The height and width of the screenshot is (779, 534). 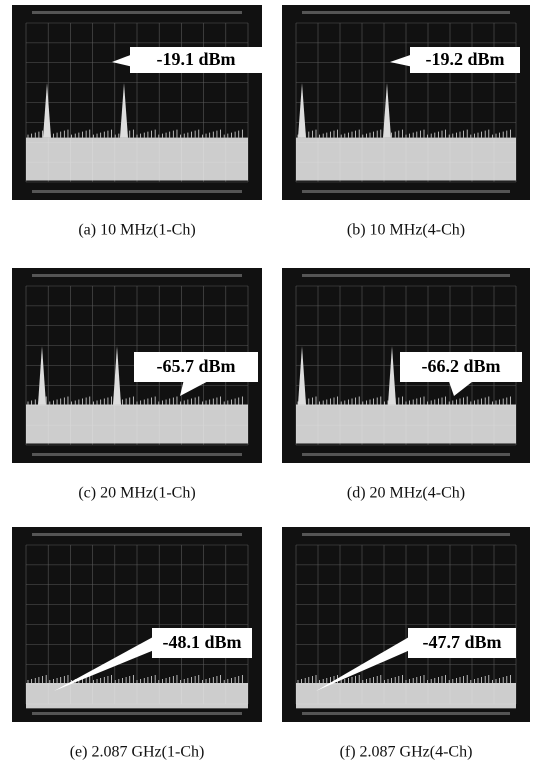 What do you see at coordinates (406, 230) in the screenshot?
I see `caption: (b) 10 MHz(4-Ch)` at bounding box center [406, 230].